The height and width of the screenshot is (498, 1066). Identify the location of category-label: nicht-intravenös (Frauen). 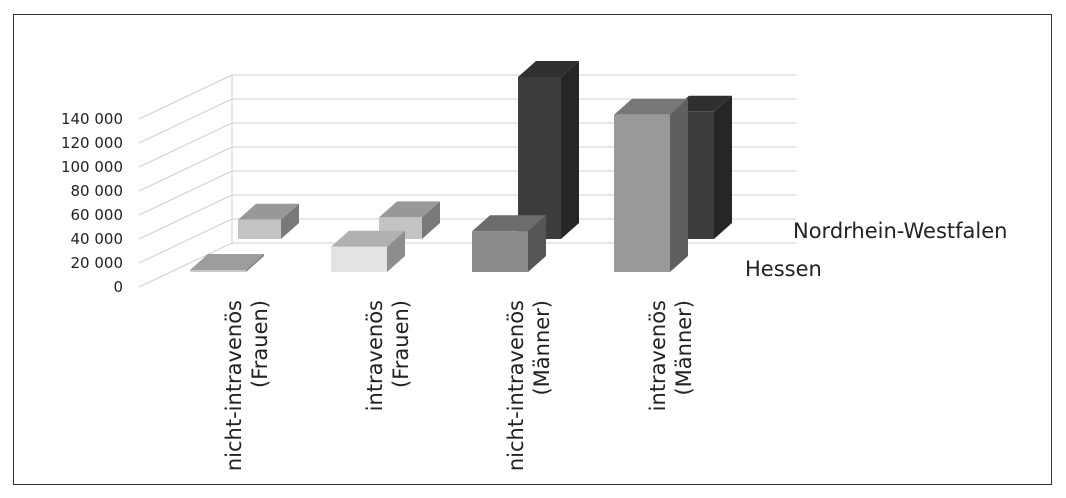
(247, 385).